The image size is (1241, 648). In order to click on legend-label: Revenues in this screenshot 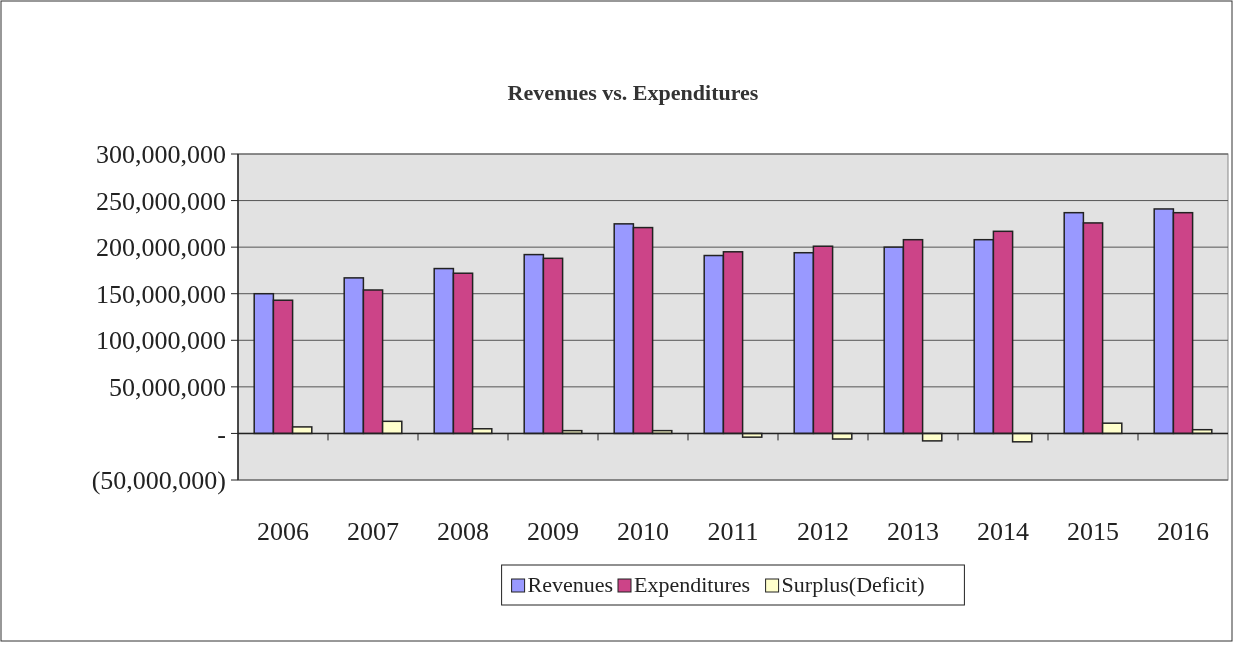, I will do `click(570, 584)`.